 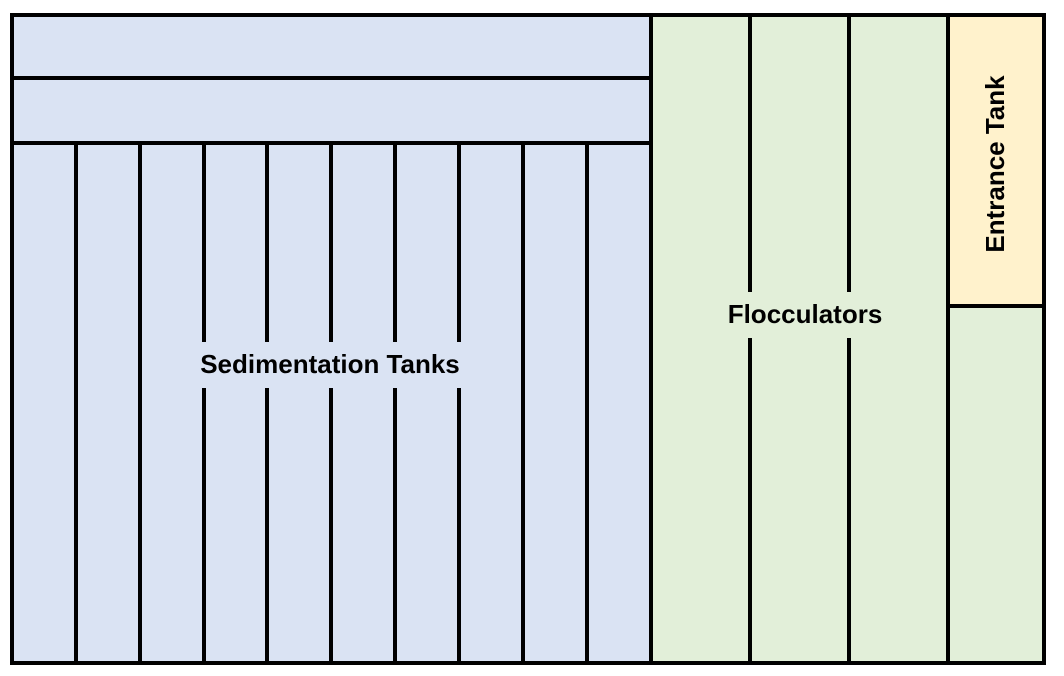 I want to click on flocculators-label: Flocculators, so click(x=805, y=314).